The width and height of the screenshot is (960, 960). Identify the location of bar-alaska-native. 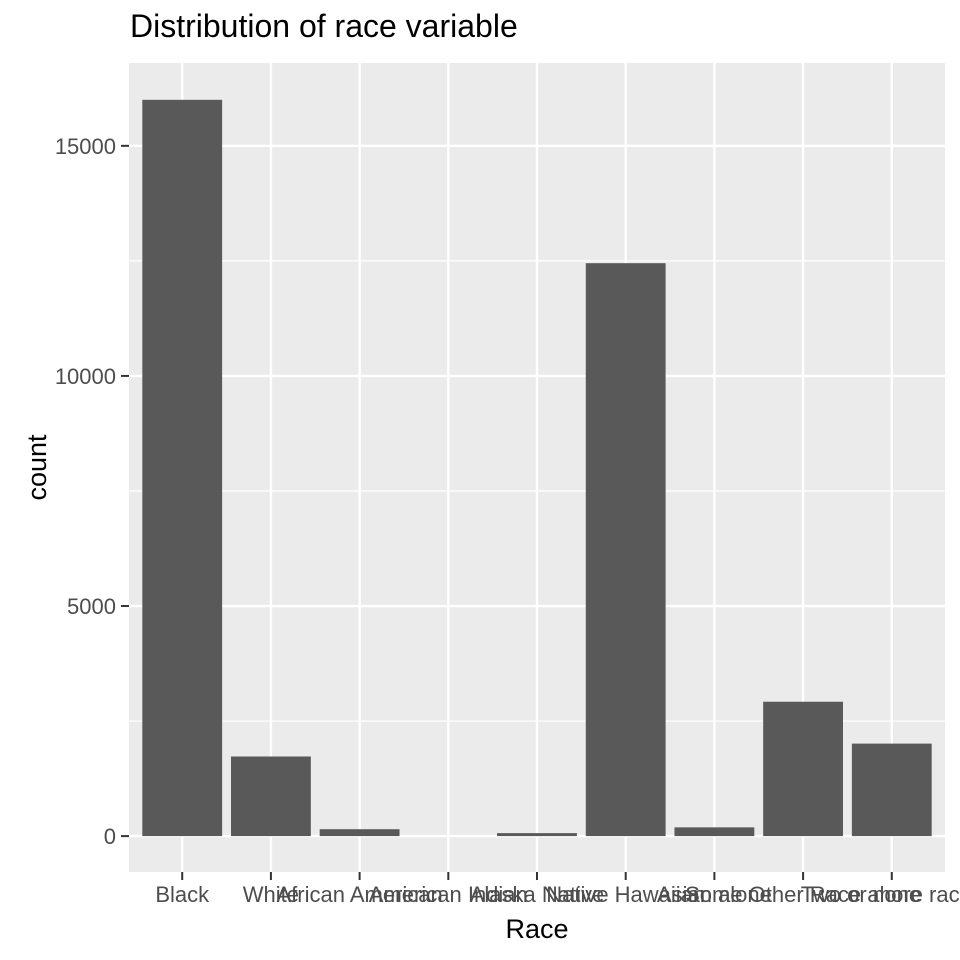
(537, 835).